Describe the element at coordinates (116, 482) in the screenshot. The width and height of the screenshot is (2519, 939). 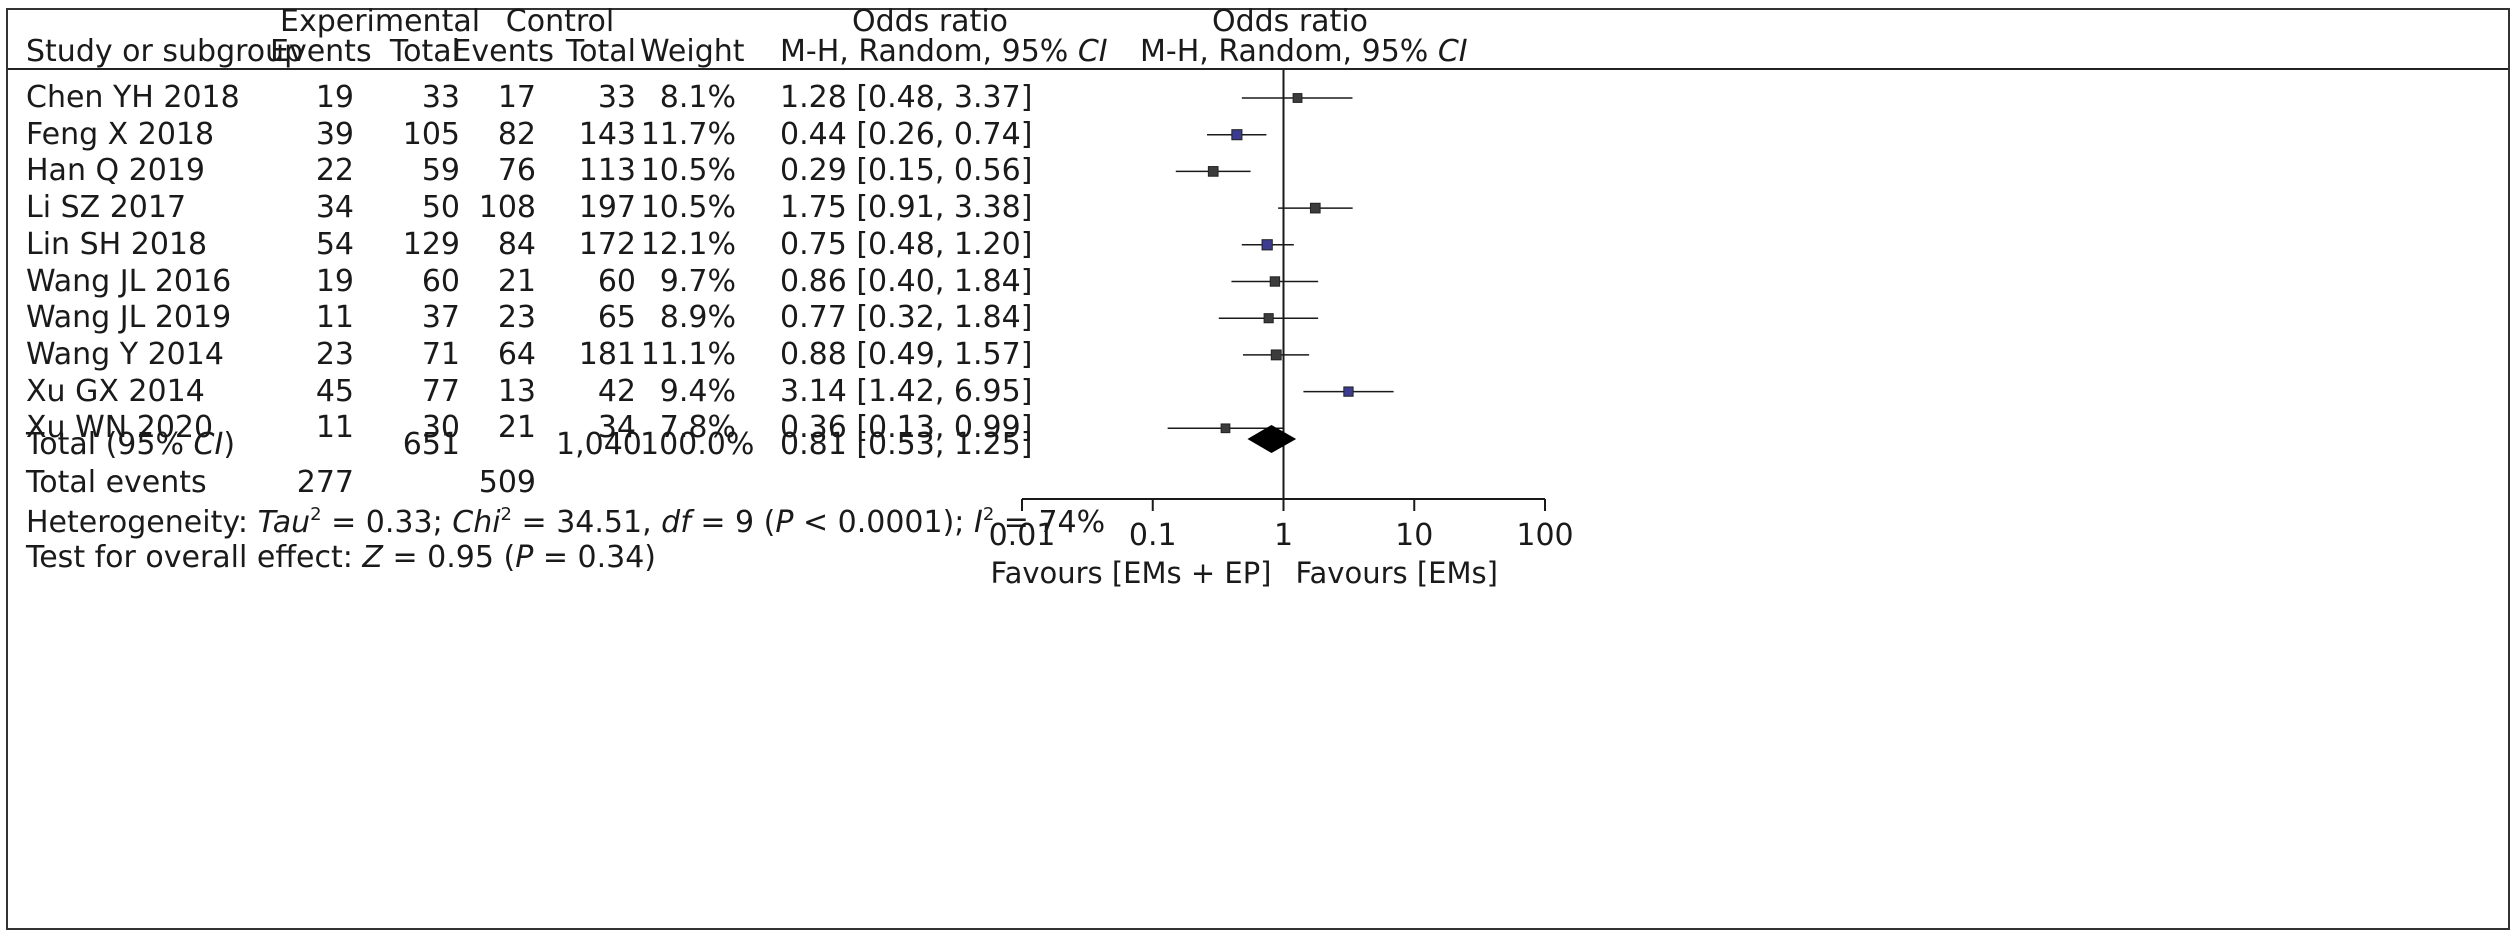
I see `total-events-label: Total events` at that location.